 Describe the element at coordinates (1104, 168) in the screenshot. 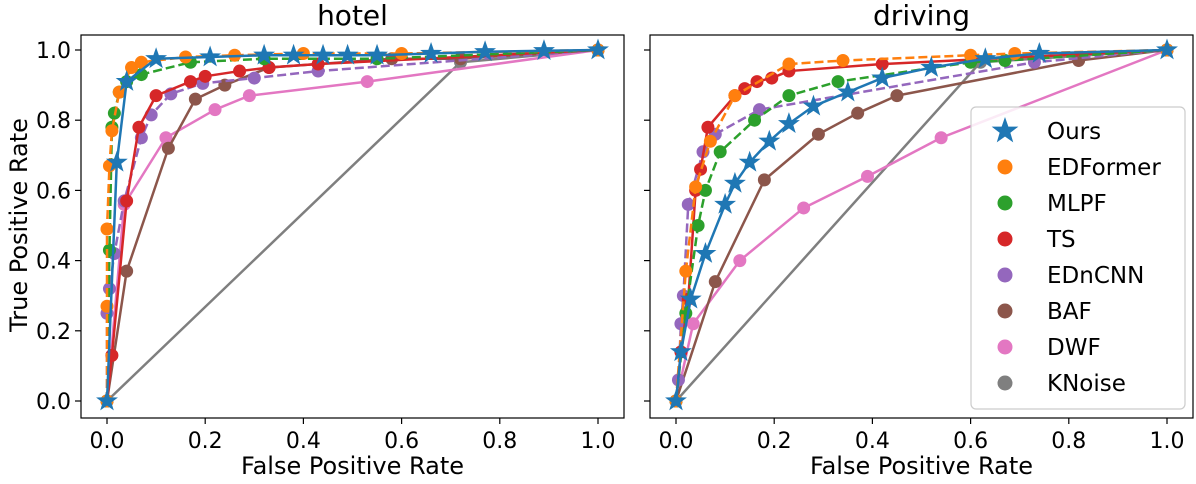

I see `legend-label-EDFormer: EDFormer` at that location.